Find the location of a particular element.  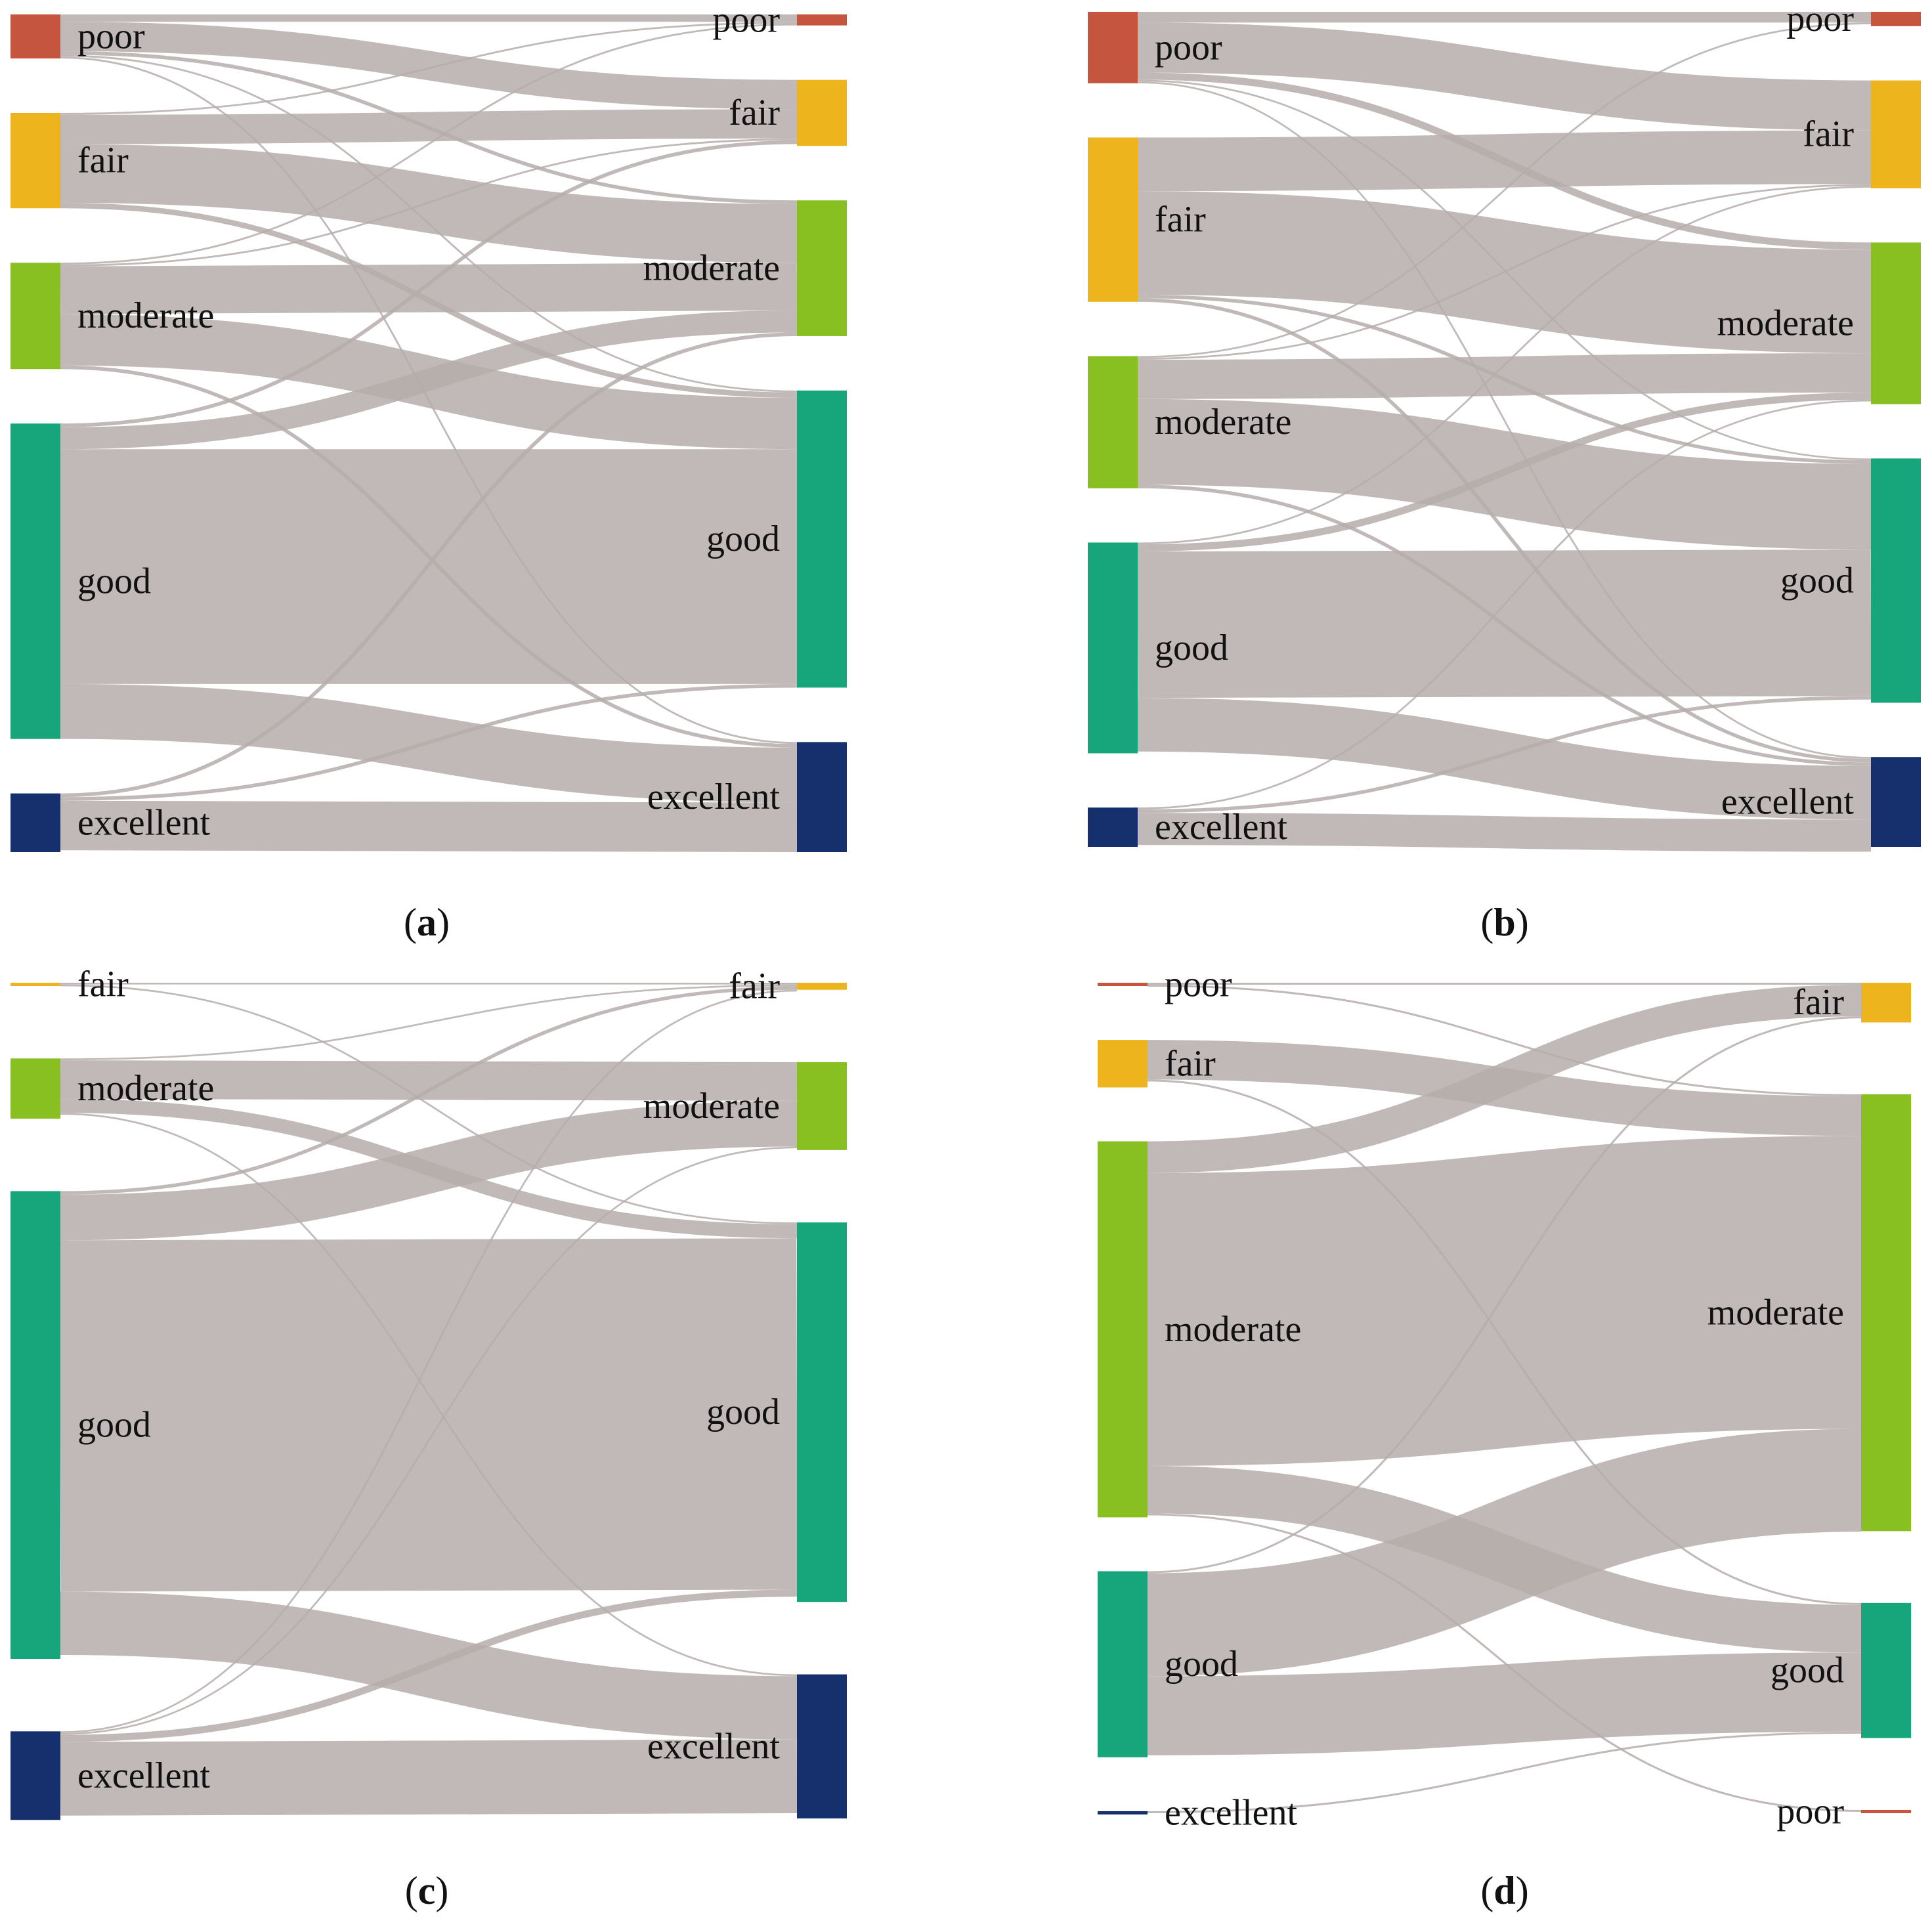

link-fair-to-poor is located at coordinates (429, 68).